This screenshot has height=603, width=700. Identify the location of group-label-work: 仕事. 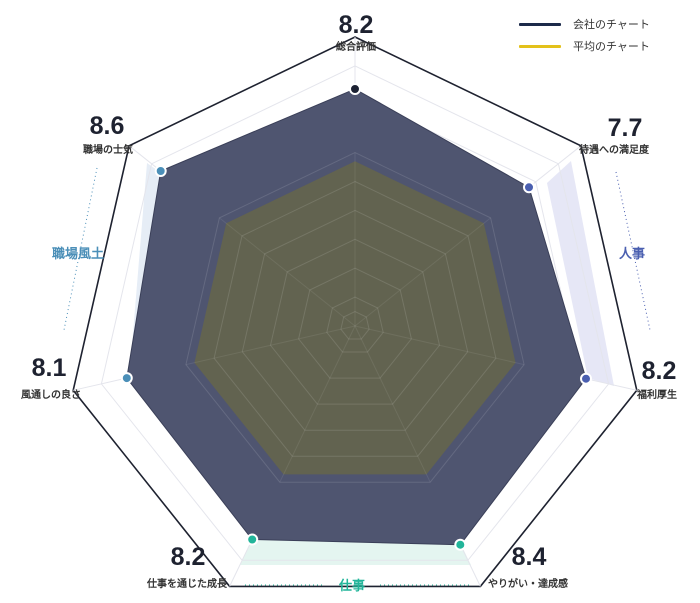
(351, 585).